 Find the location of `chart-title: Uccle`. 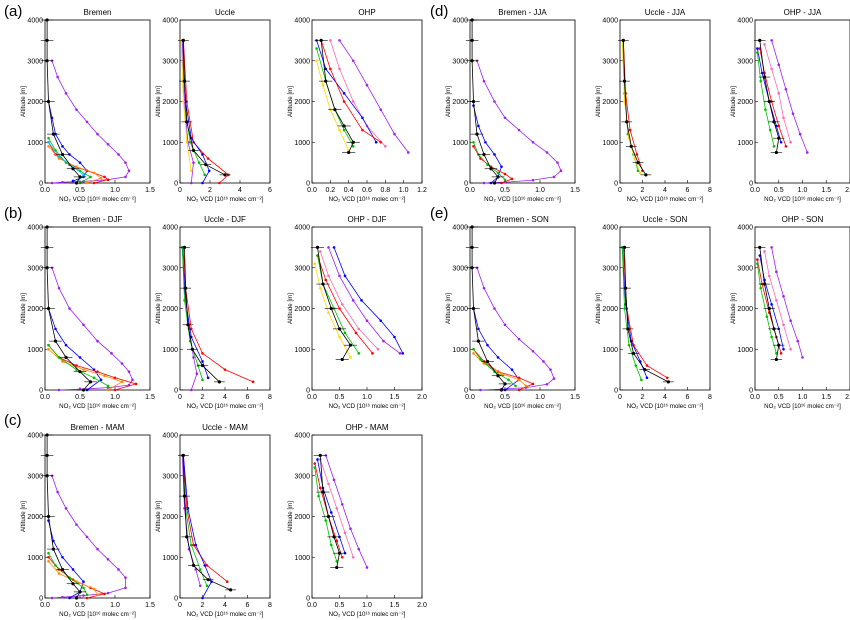

chart-title: Uccle is located at coordinates (225, 12).